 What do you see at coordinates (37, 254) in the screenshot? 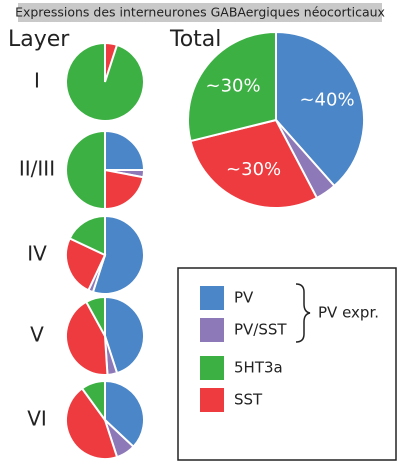
I see `layer-label: IV` at bounding box center [37, 254].